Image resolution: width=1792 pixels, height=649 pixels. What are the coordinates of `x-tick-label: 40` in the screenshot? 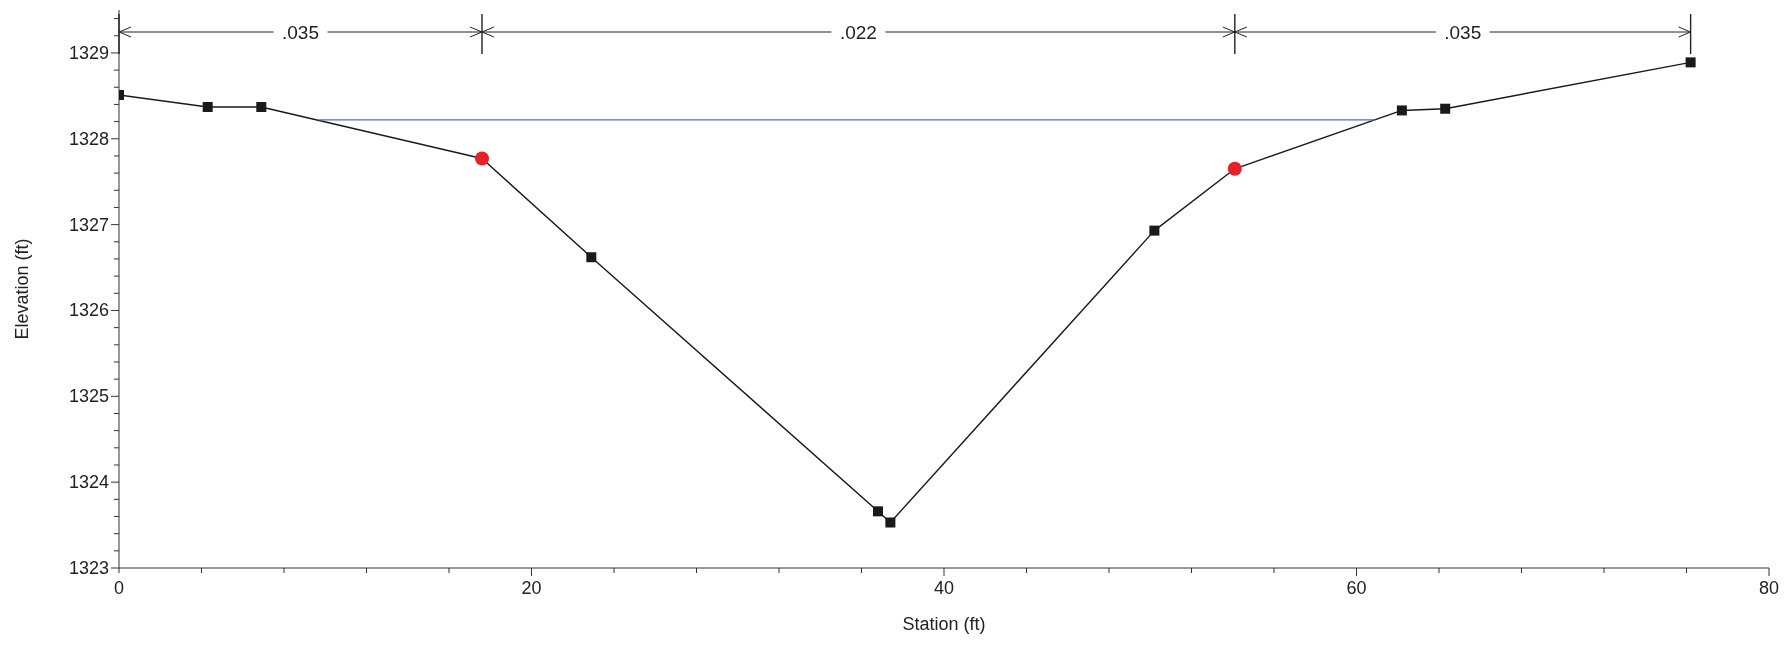 It's located at (944, 588).